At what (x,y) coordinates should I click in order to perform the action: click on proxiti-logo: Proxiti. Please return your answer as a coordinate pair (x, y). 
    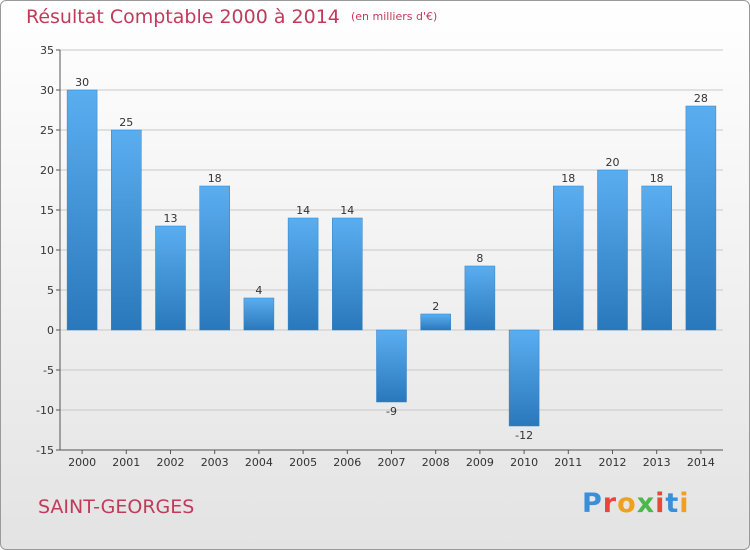
    Looking at the image, I should click on (636, 503).